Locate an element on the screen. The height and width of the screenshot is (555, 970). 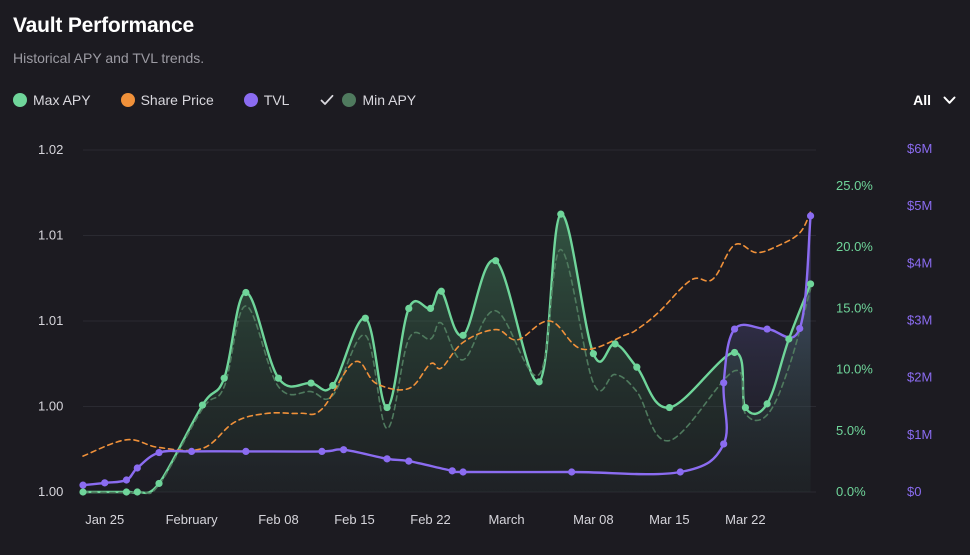
tvl-axis-tick: $6M is located at coordinates (919, 148).